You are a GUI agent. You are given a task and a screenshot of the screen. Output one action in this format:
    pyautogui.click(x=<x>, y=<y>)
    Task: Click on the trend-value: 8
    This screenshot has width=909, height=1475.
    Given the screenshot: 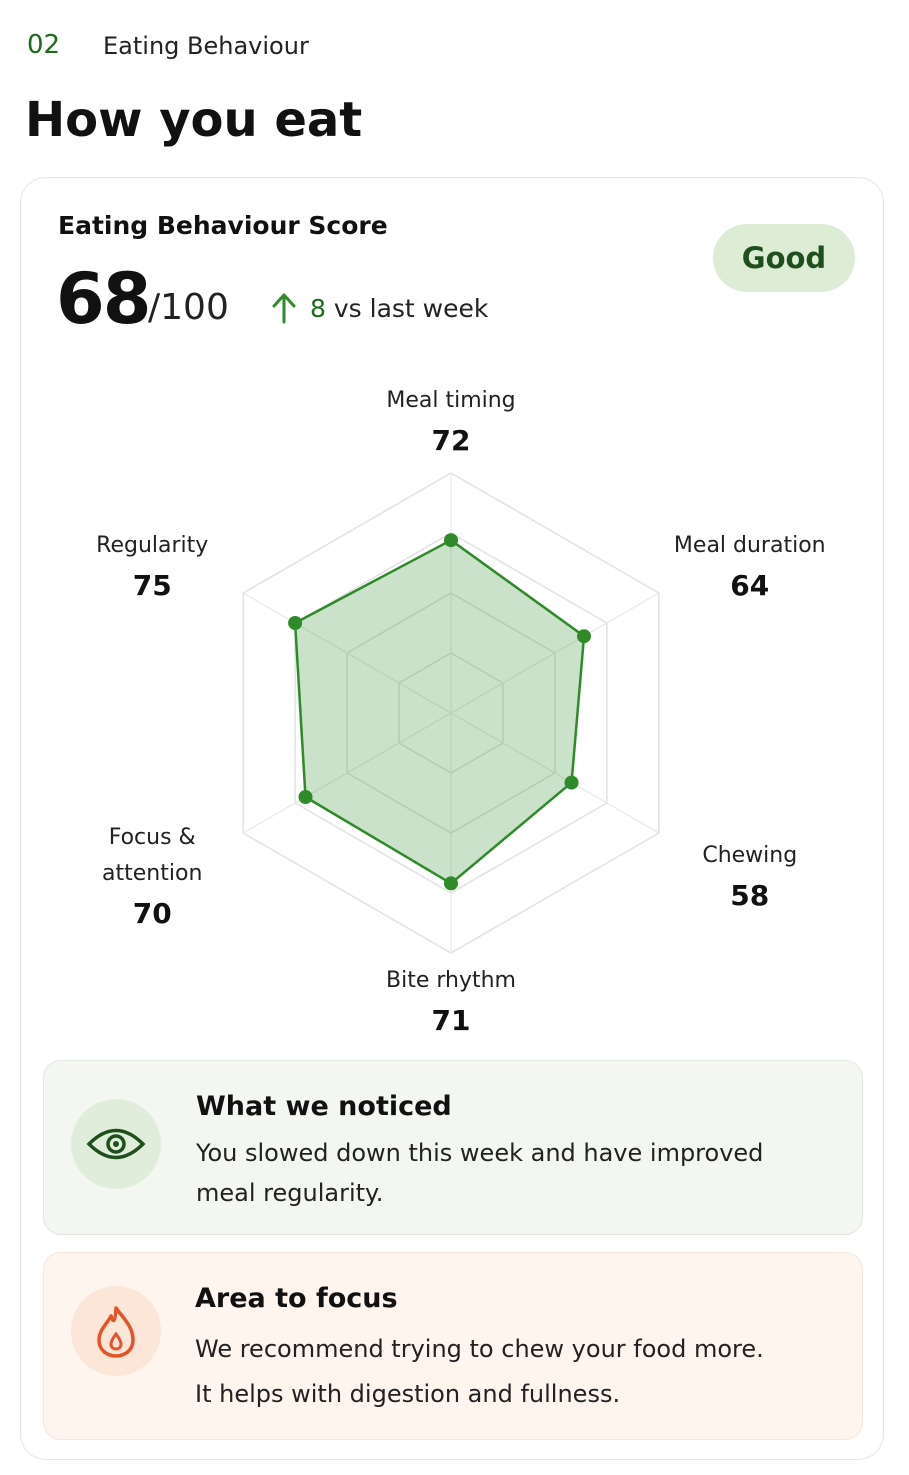 What is the action you would take?
    pyautogui.click(x=318, y=308)
    